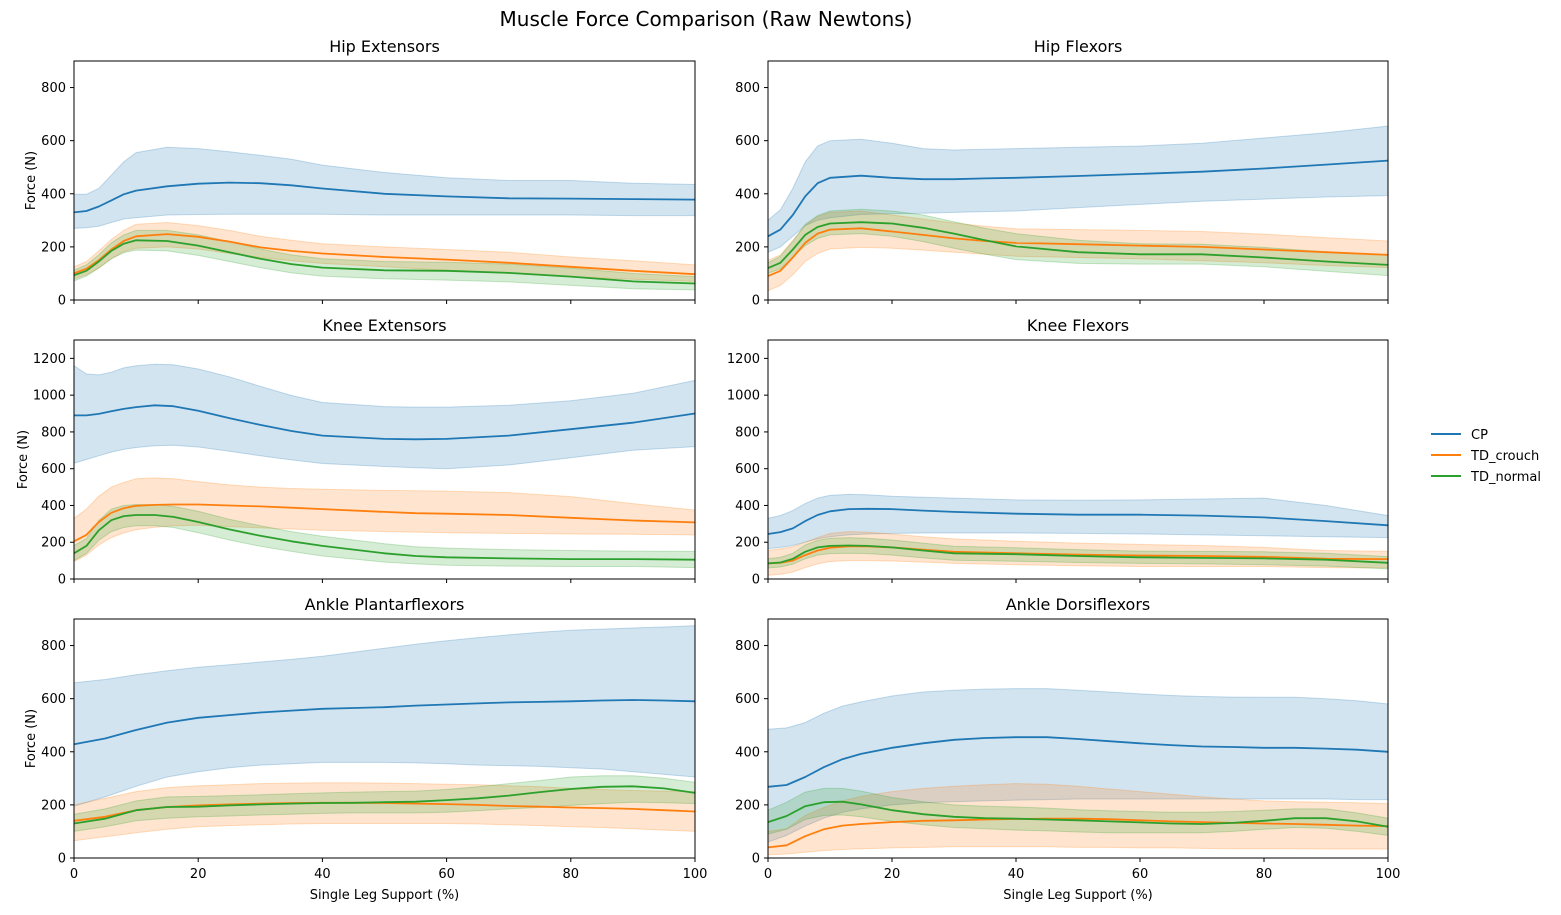 Image resolution: width=1561 pixels, height=915 pixels. What do you see at coordinates (1505, 477) in the screenshot?
I see `legend-label: TD_normal` at bounding box center [1505, 477].